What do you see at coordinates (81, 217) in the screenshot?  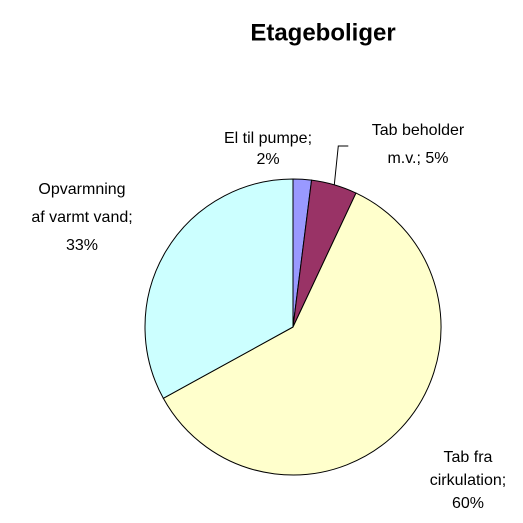 I see `data-label: af varmt vand;` at bounding box center [81, 217].